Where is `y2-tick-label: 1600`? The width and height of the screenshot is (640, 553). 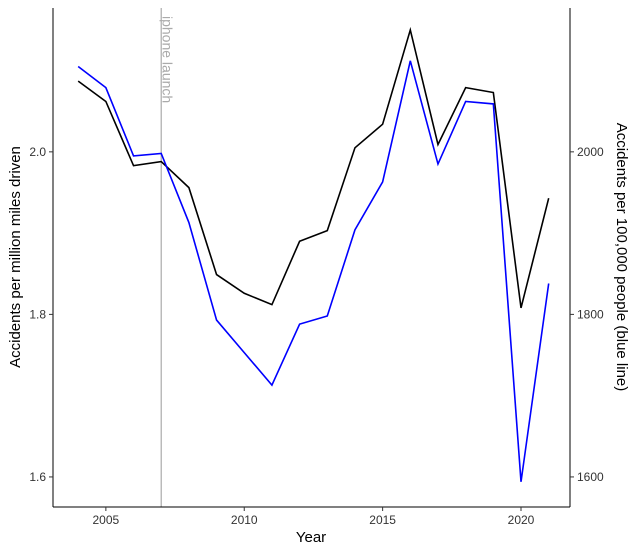 y2-tick-label: 1600 is located at coordinates (590, 477).